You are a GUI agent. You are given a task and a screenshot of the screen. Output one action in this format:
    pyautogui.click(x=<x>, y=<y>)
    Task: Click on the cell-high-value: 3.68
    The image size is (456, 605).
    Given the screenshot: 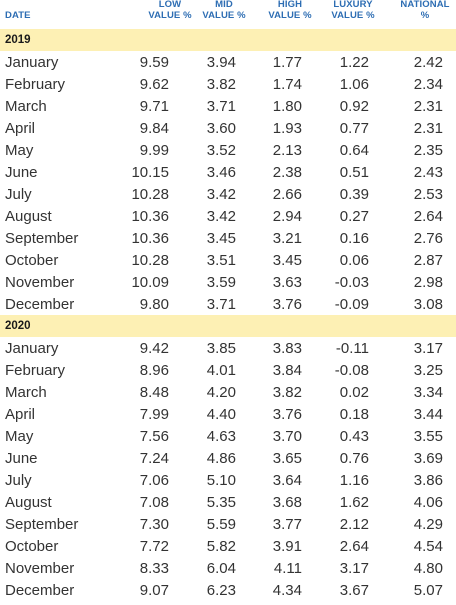 What is the action you would take?
    pyautogui.click(x=287, y=502)
    